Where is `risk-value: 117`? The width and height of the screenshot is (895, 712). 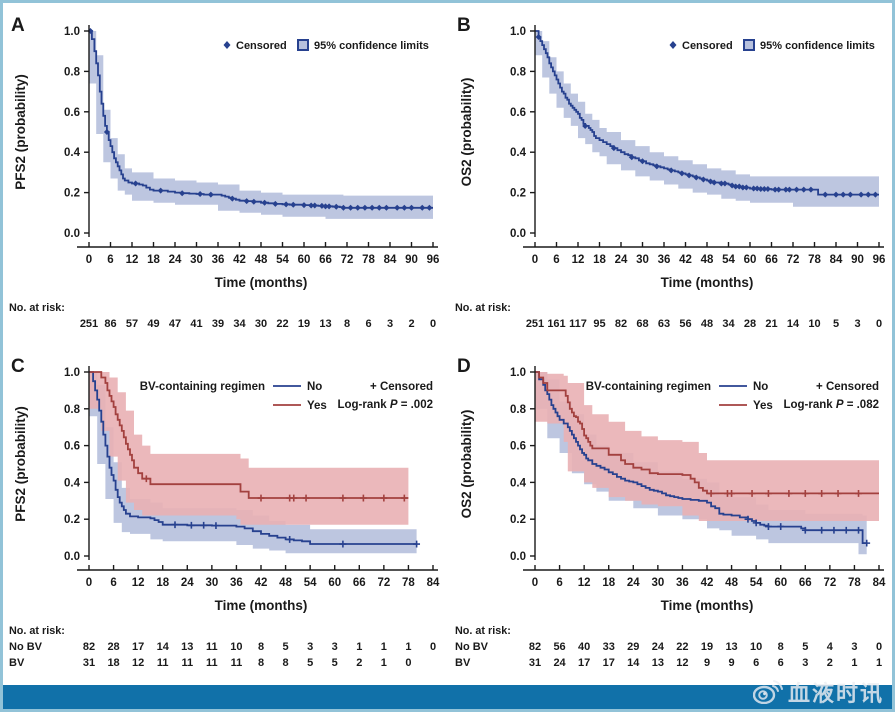
risk-value: 117 is located at coordinates (578, 324).